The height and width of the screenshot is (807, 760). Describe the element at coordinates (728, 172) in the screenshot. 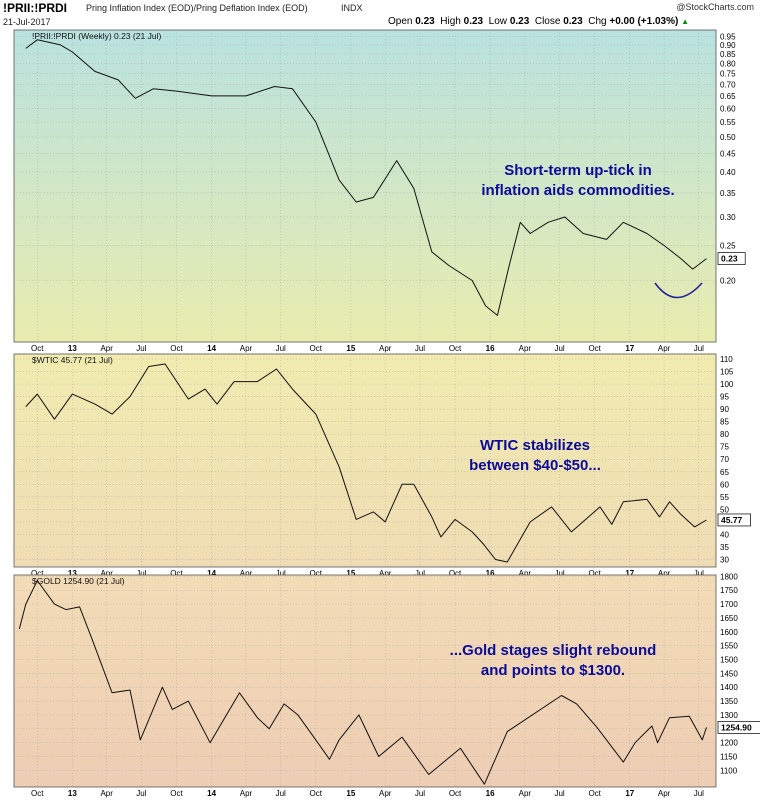

I see `y-tick-label: 0.40` at that location.